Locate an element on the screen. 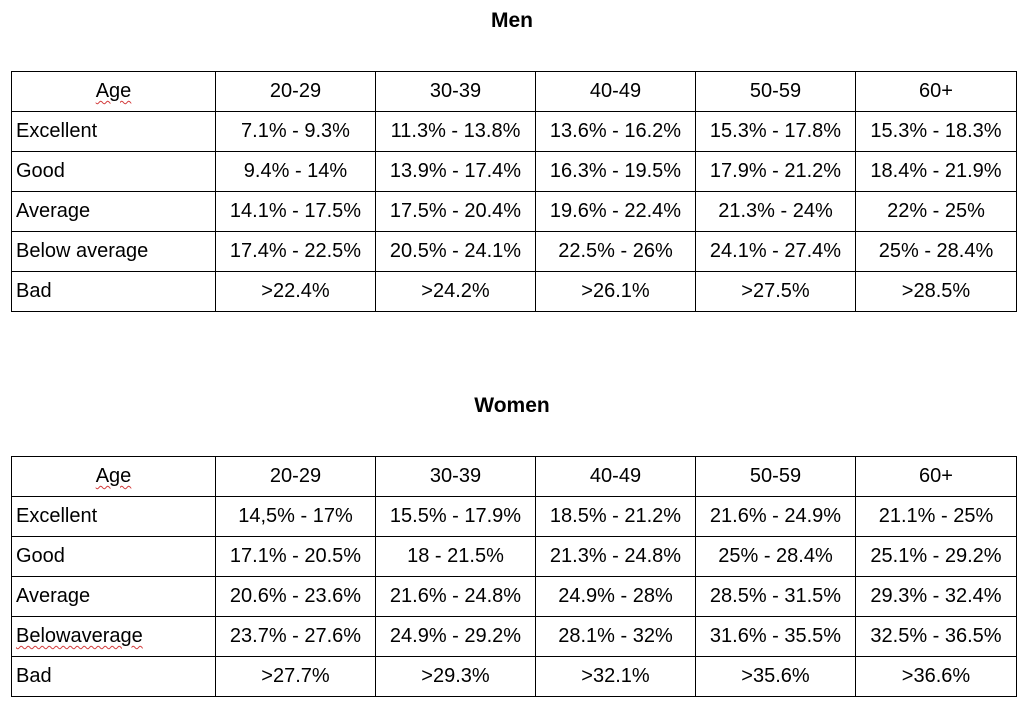  table-cell: 19.6% - 22.4% is located at coordinates (615, 211).